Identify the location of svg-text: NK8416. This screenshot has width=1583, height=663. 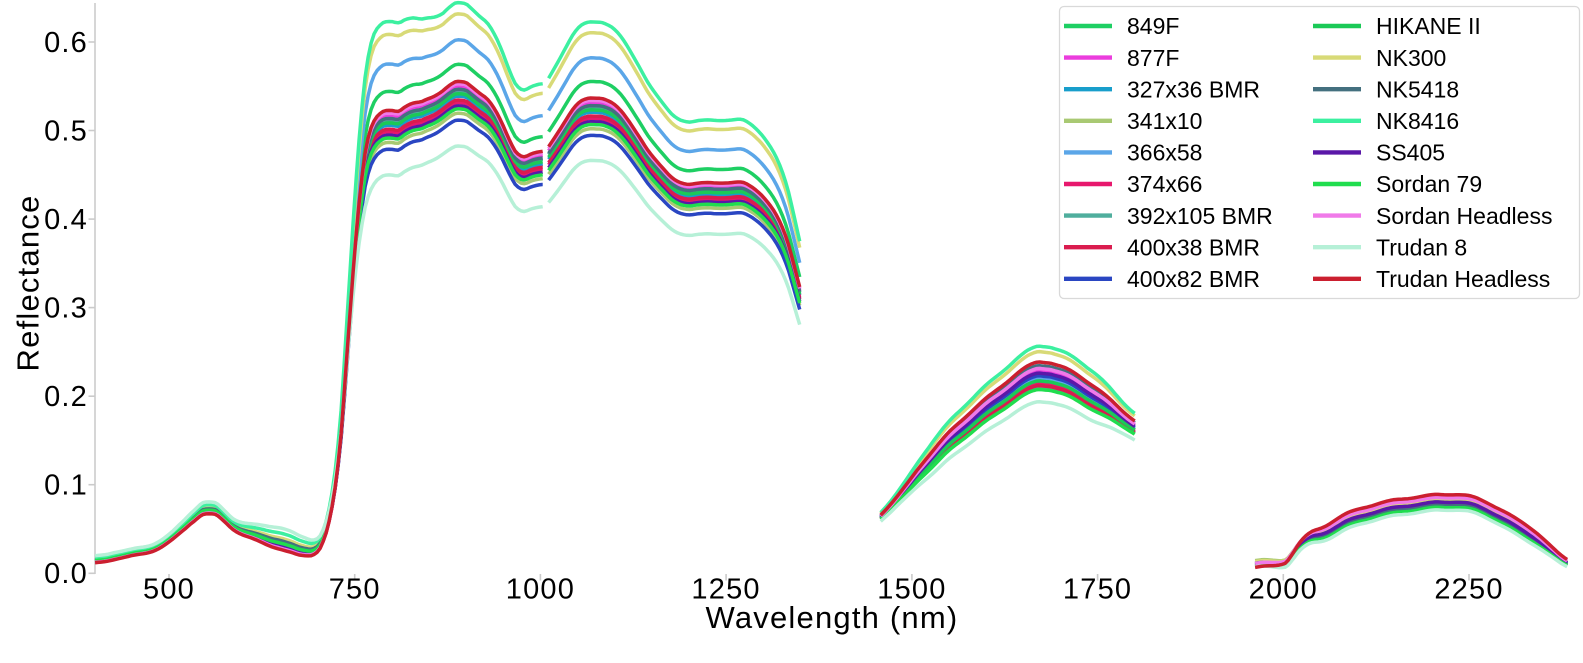
(1417, 121).